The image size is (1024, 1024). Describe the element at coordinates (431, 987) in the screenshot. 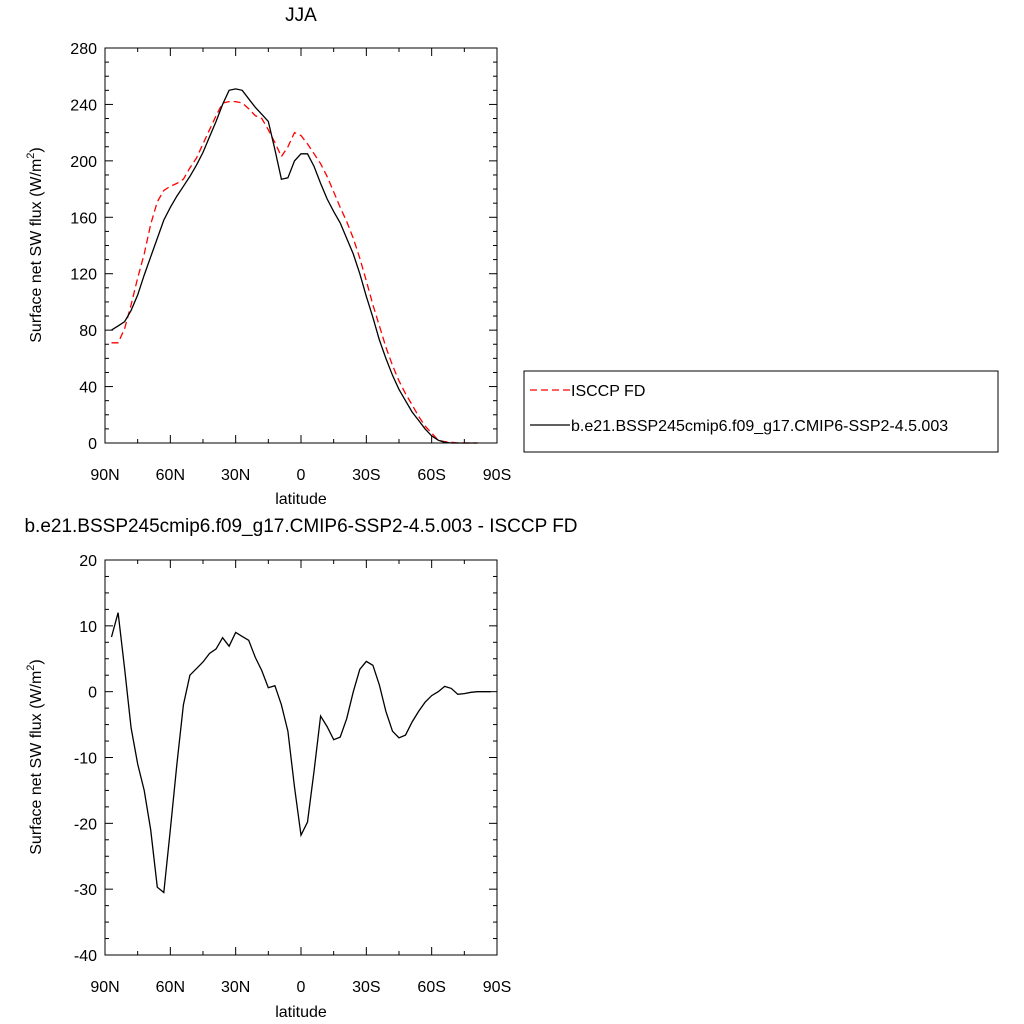

I see `bottom-x-tick-label: 60S` at that location.